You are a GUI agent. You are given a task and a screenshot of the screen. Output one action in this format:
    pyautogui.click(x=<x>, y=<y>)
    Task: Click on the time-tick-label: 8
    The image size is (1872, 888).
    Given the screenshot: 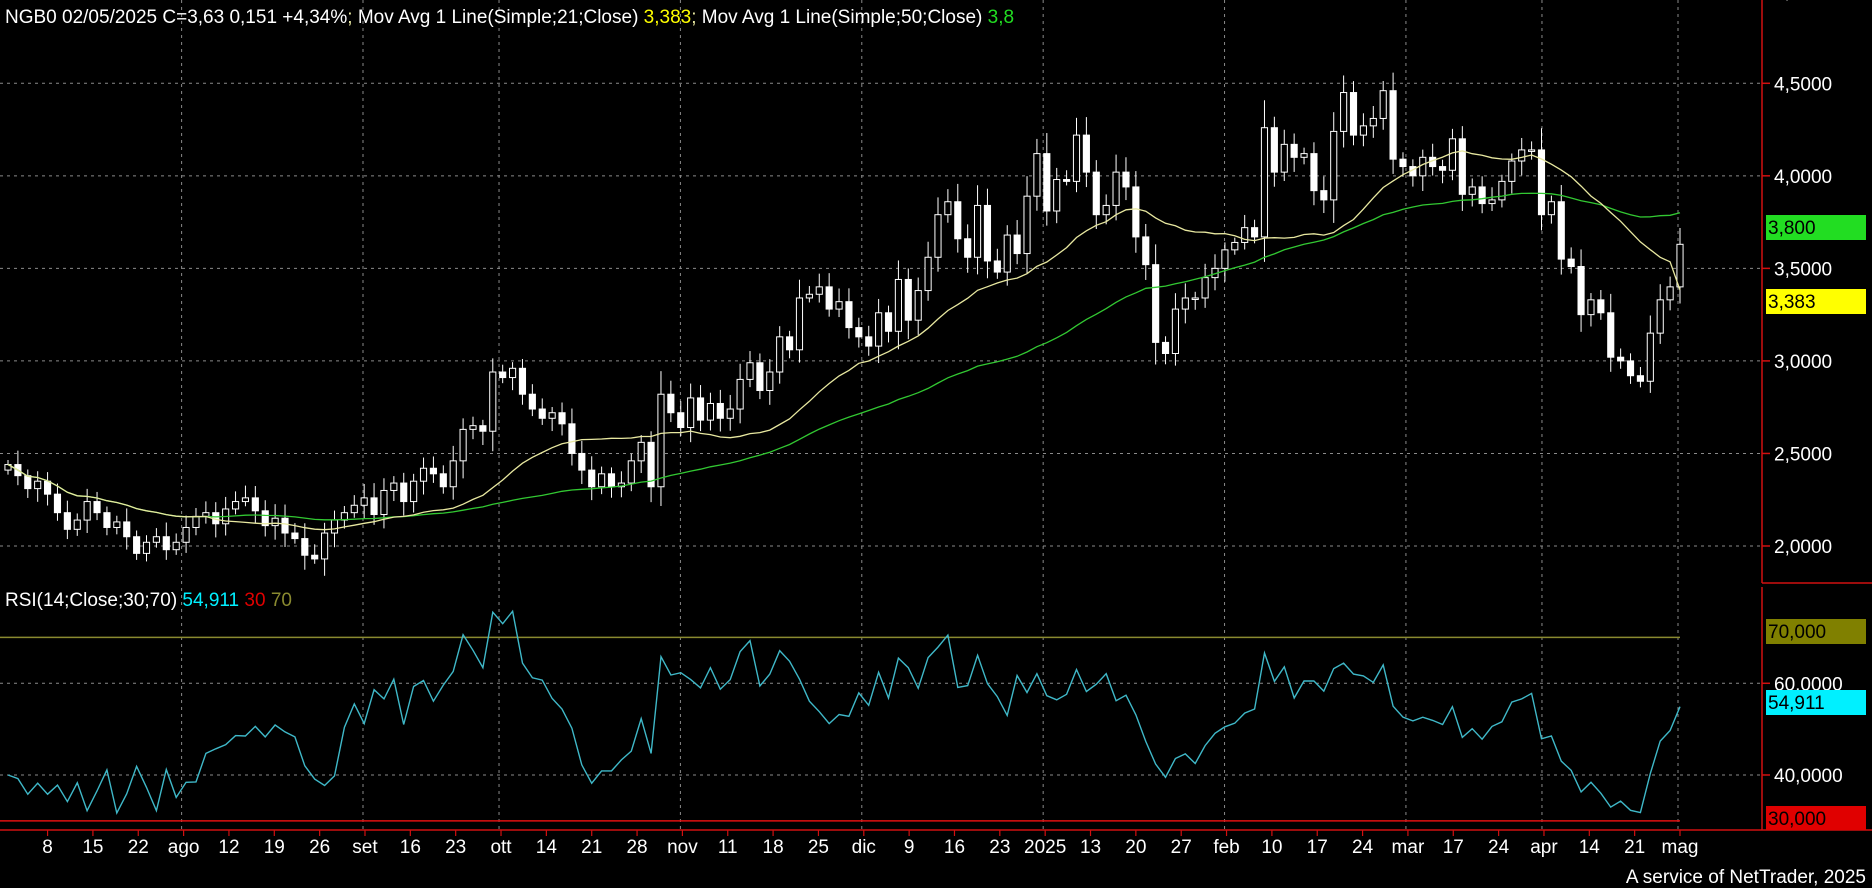 What is the action you would take?
    pyautogui.click(x=47, y=847)
    